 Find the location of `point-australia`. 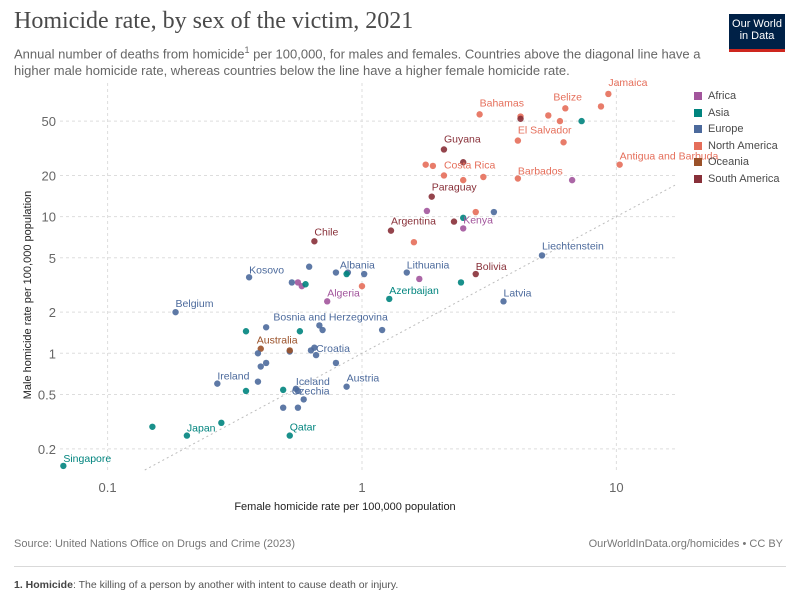

point-australia is located at coordinates (260, 348).